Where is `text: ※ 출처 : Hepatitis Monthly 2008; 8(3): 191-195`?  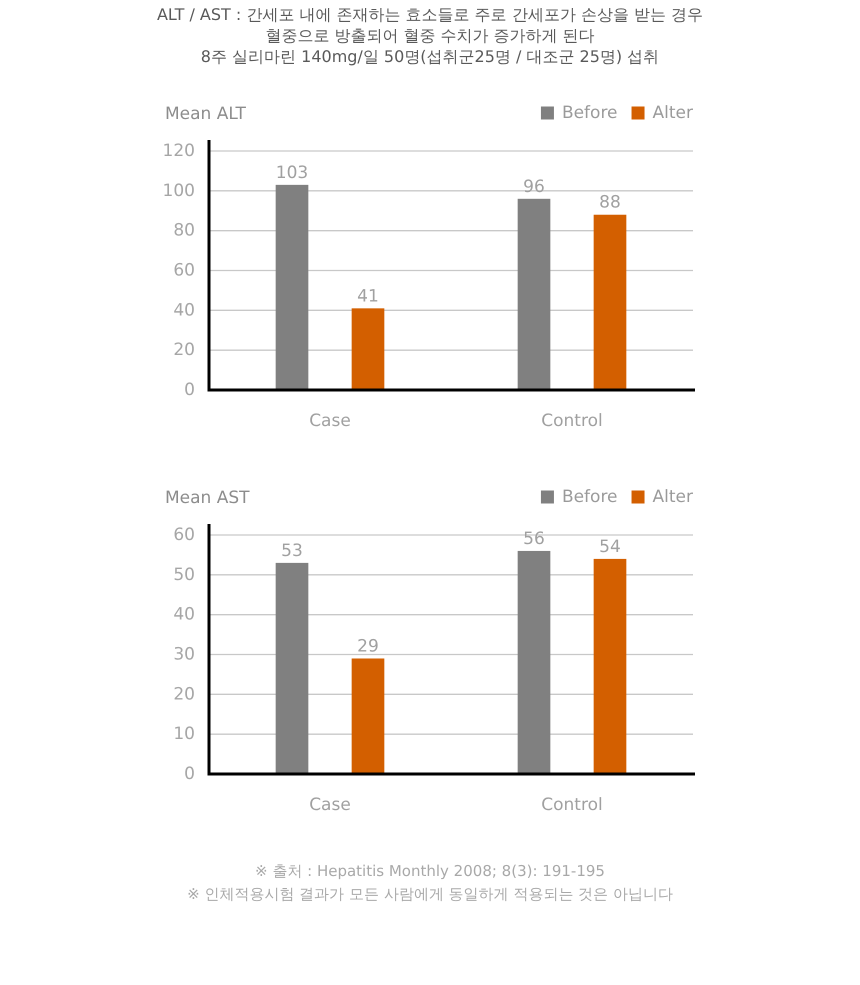 text: ※ 출처 : Hepatitis Monthly 2008; 8(3): 191-195 is located at coordinates (430, 871).